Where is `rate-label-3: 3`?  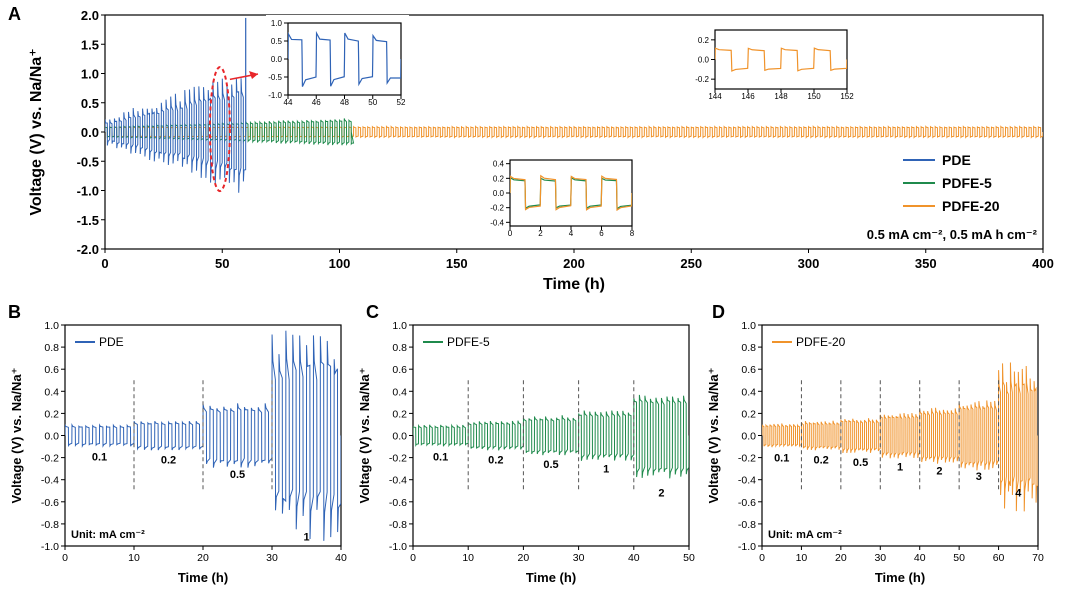 rate-label-3: 3 is located at coordinates (979, 477).